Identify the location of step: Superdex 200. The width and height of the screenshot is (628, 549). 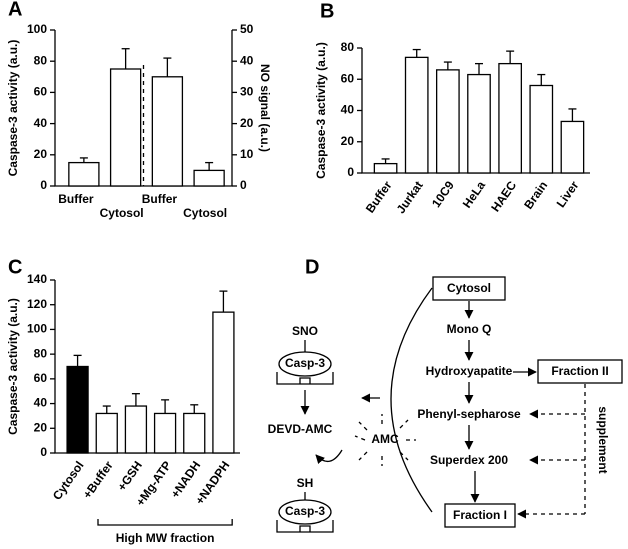
(469, 460).